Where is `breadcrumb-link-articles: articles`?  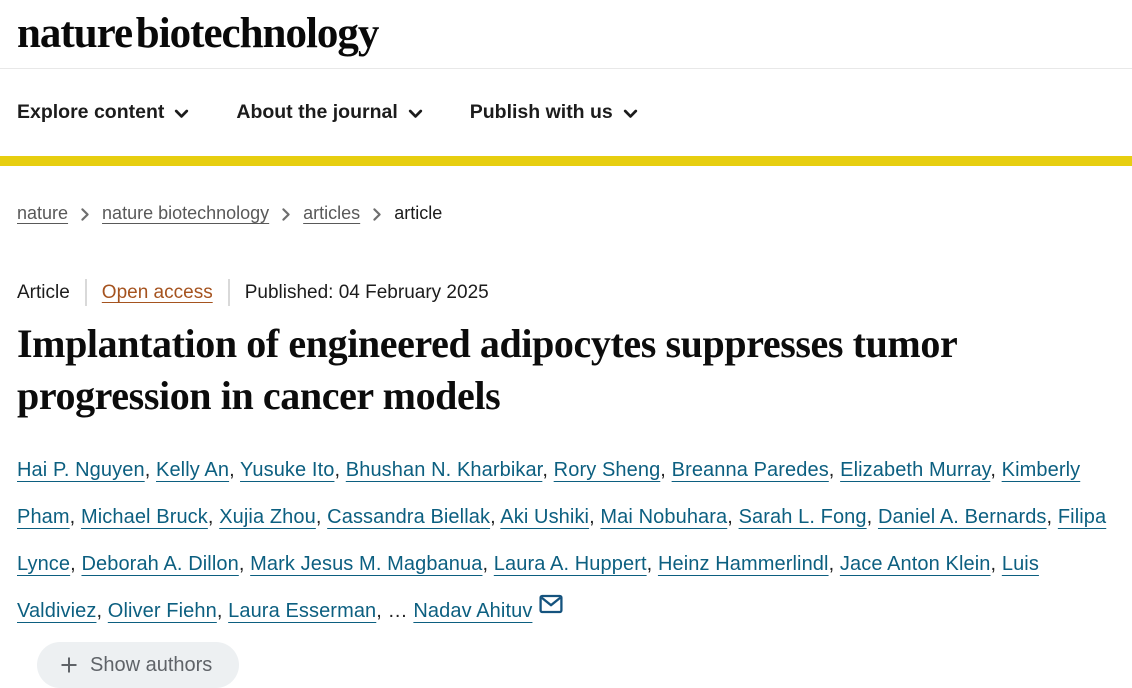 breadcrumb-link-articles: articles is located at coordinates (332, 213).